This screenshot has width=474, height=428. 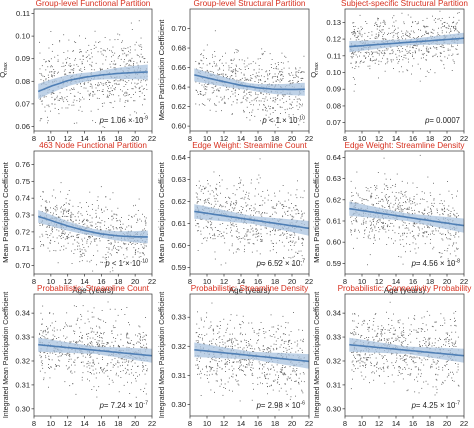 I want to click on y-axis-label: Qmax, so click(x=314, y=70).